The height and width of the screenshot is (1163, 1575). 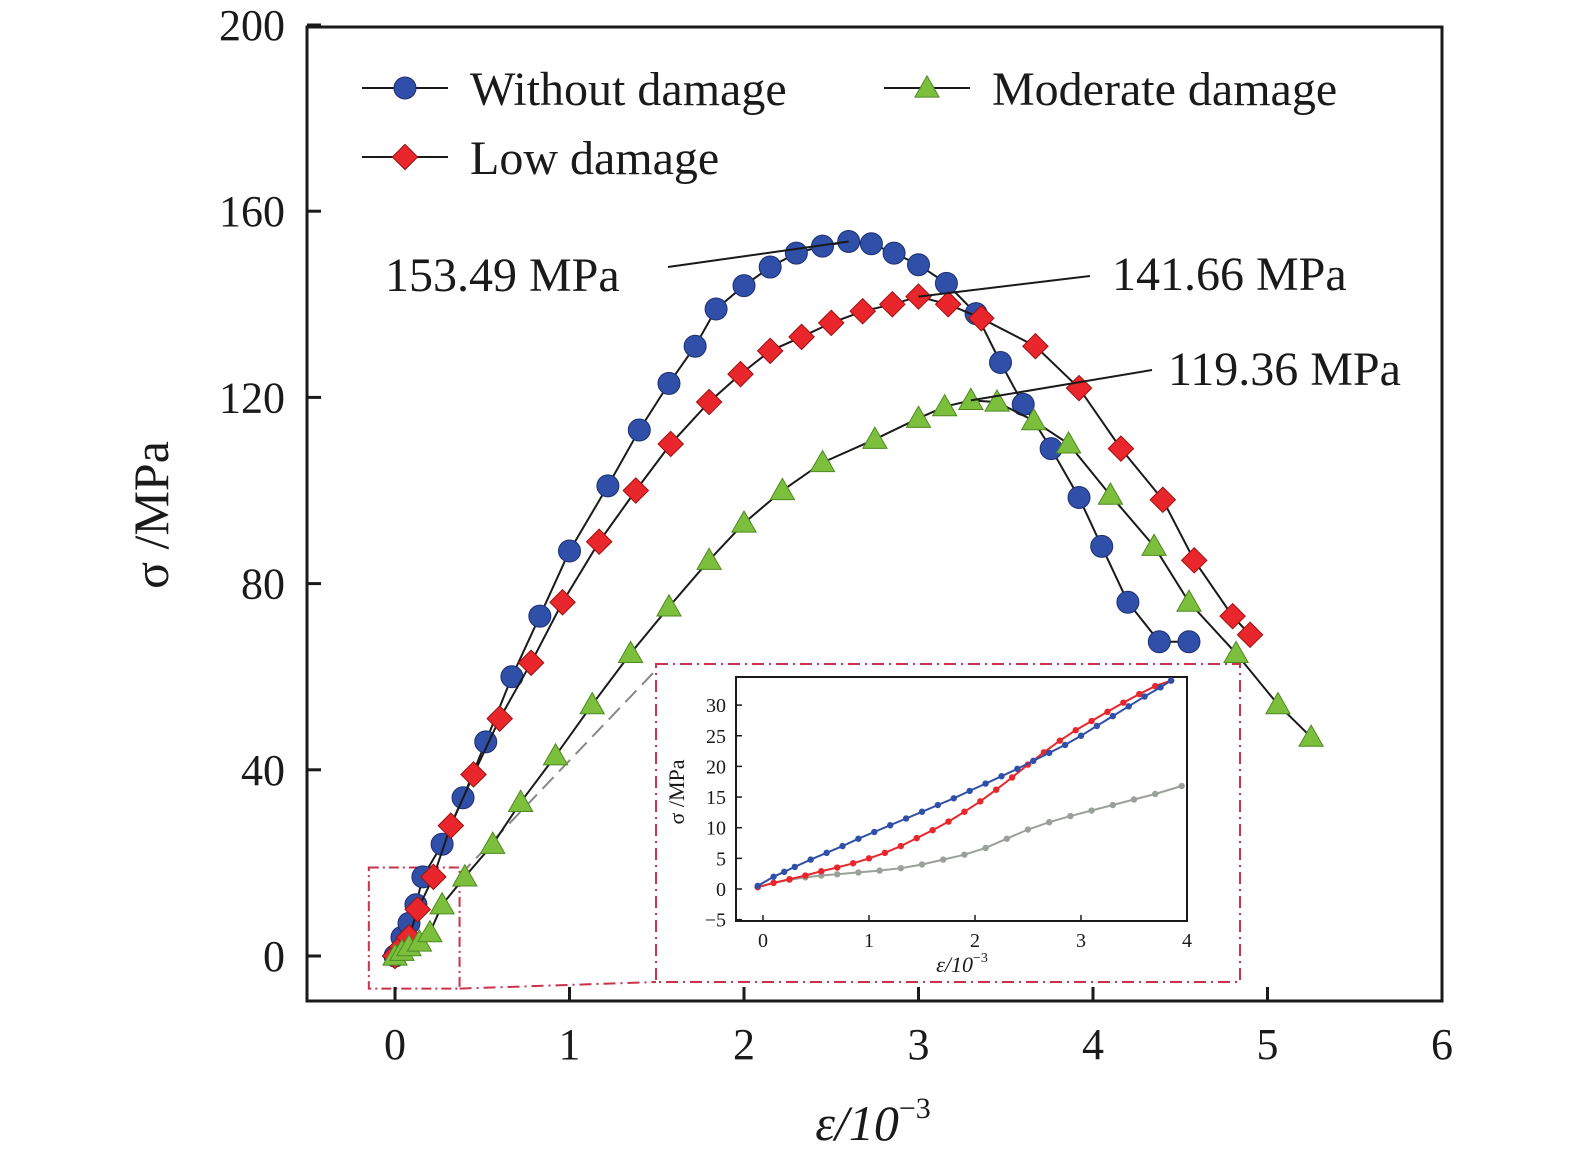 I want to click on x-axis-title-exponent: −3, so click(x=915, y=1108).